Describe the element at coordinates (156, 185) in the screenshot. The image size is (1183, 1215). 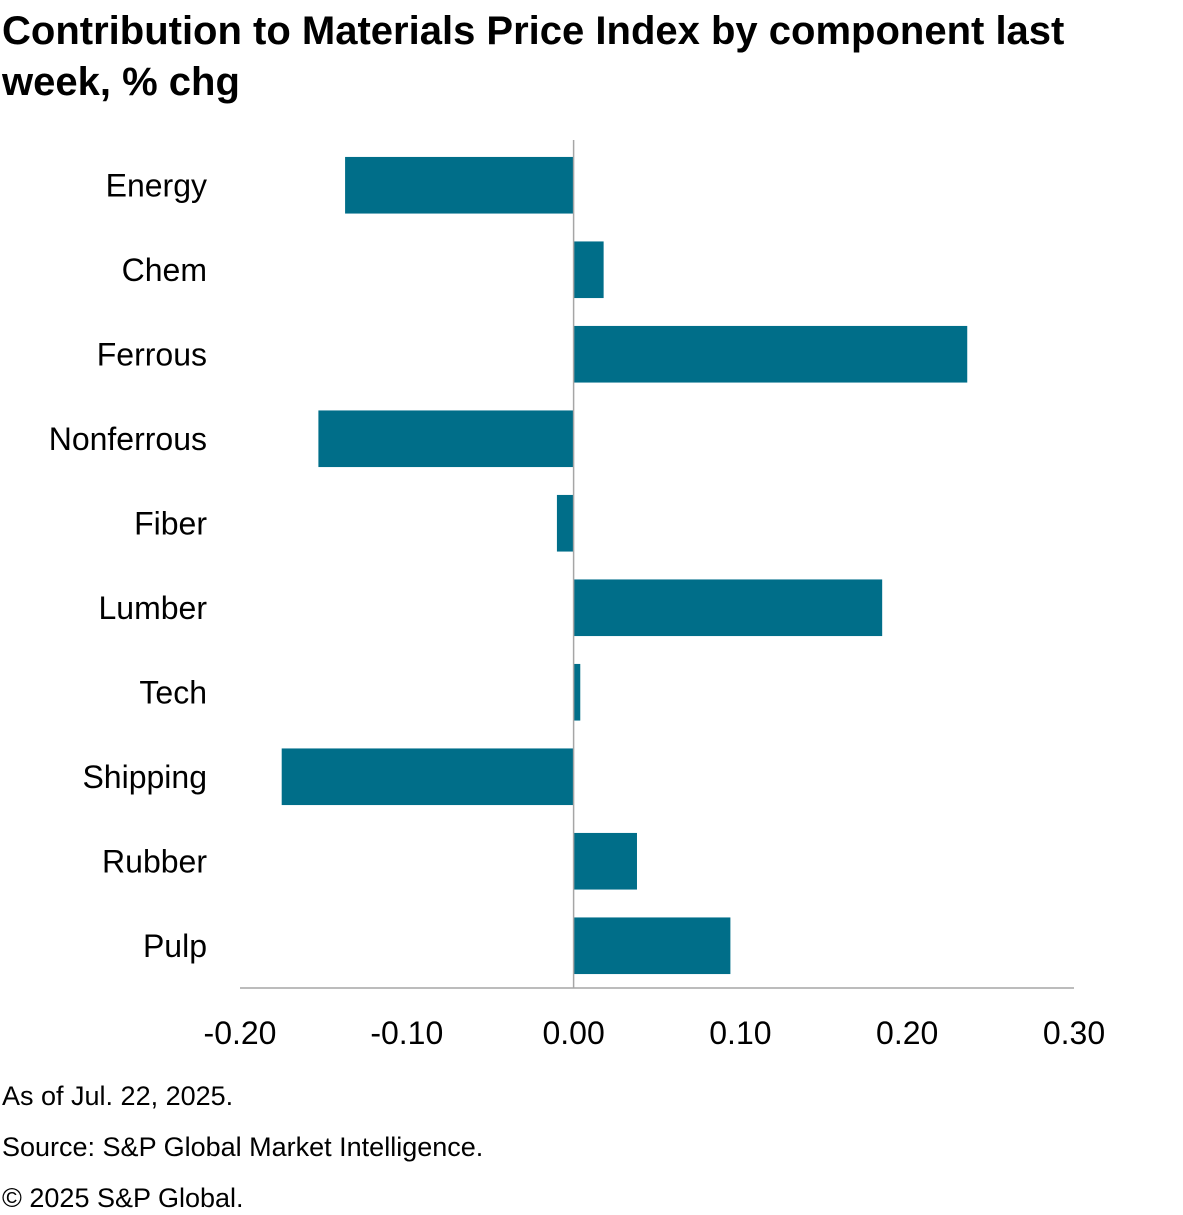
I see `category-label-energy: Energy` at that location.